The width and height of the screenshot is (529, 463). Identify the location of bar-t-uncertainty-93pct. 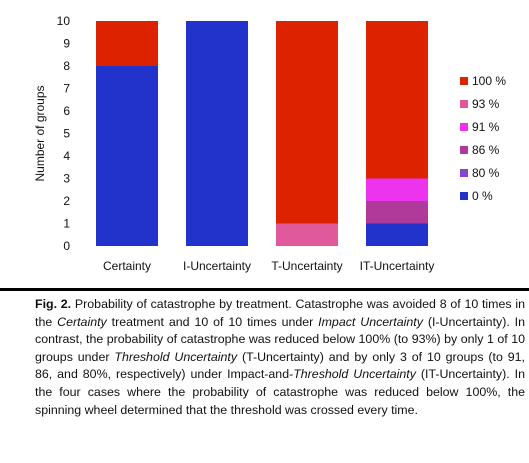
(307, 234).